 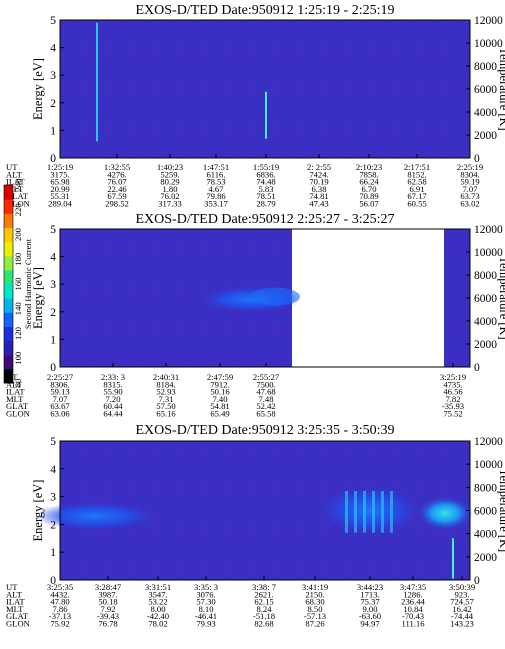 What do you see at coordinates (452, 414) in the screenshot?
I see `table-cell: 75.52` at bounding box center [452, 414].